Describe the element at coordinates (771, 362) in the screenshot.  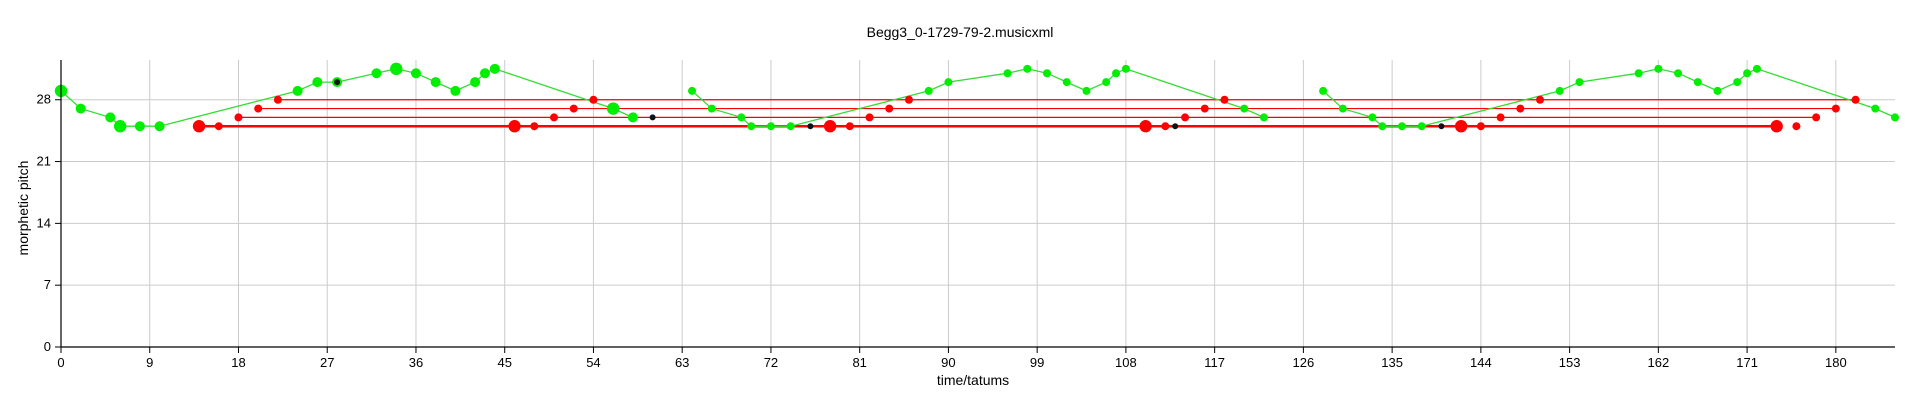
I see `x-tick-label: 72` at that location.